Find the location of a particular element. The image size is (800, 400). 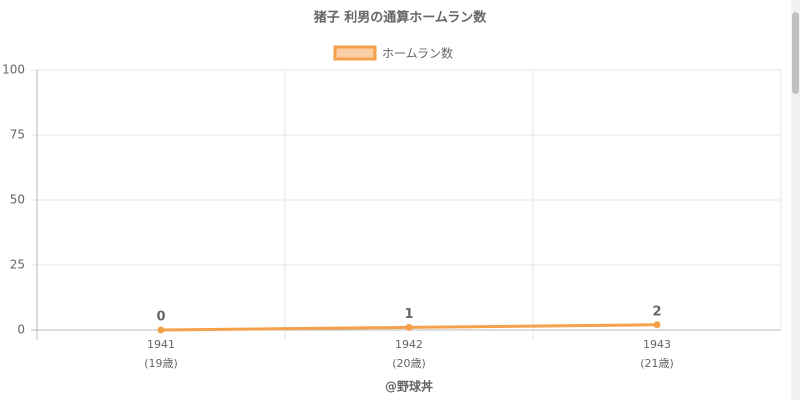

scrollbar-thumb is located at coordinates (795, 53).